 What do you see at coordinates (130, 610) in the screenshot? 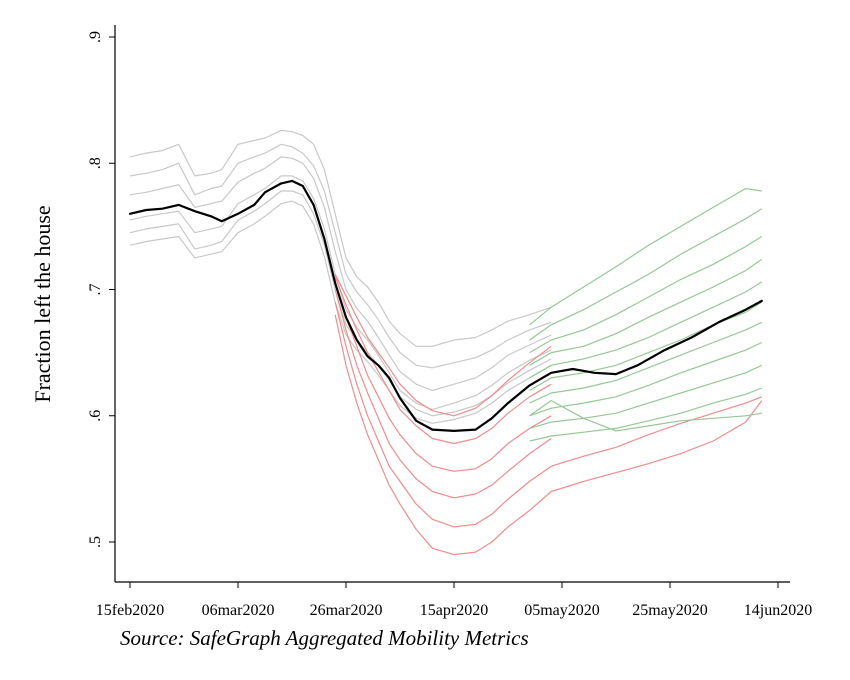
I see `x-tick-label: 15feb2020` at bounding box center [130, 610].